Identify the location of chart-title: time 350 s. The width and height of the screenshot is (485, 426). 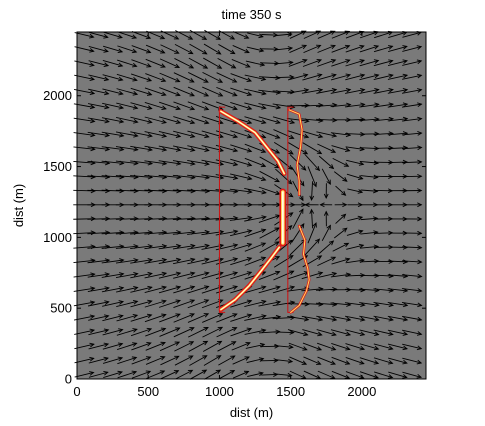
(252, 14).